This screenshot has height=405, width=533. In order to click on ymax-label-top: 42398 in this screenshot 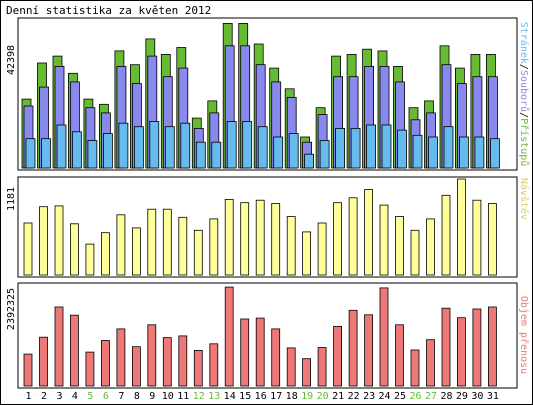, I will do `click(11, 60)`.